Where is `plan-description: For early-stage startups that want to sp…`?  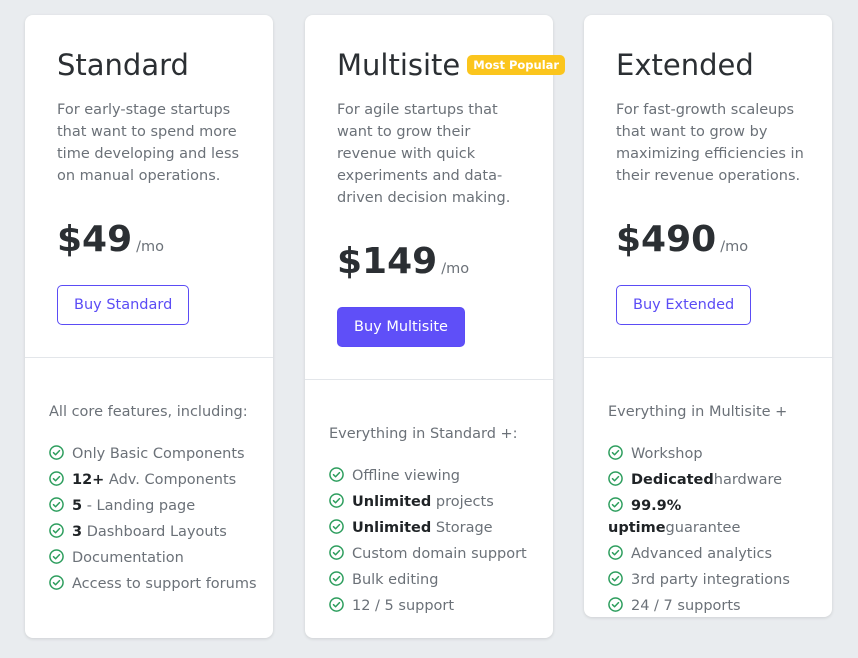 plan-description: For early-stage startups that want to sp… is located at coordinates (148, 143).